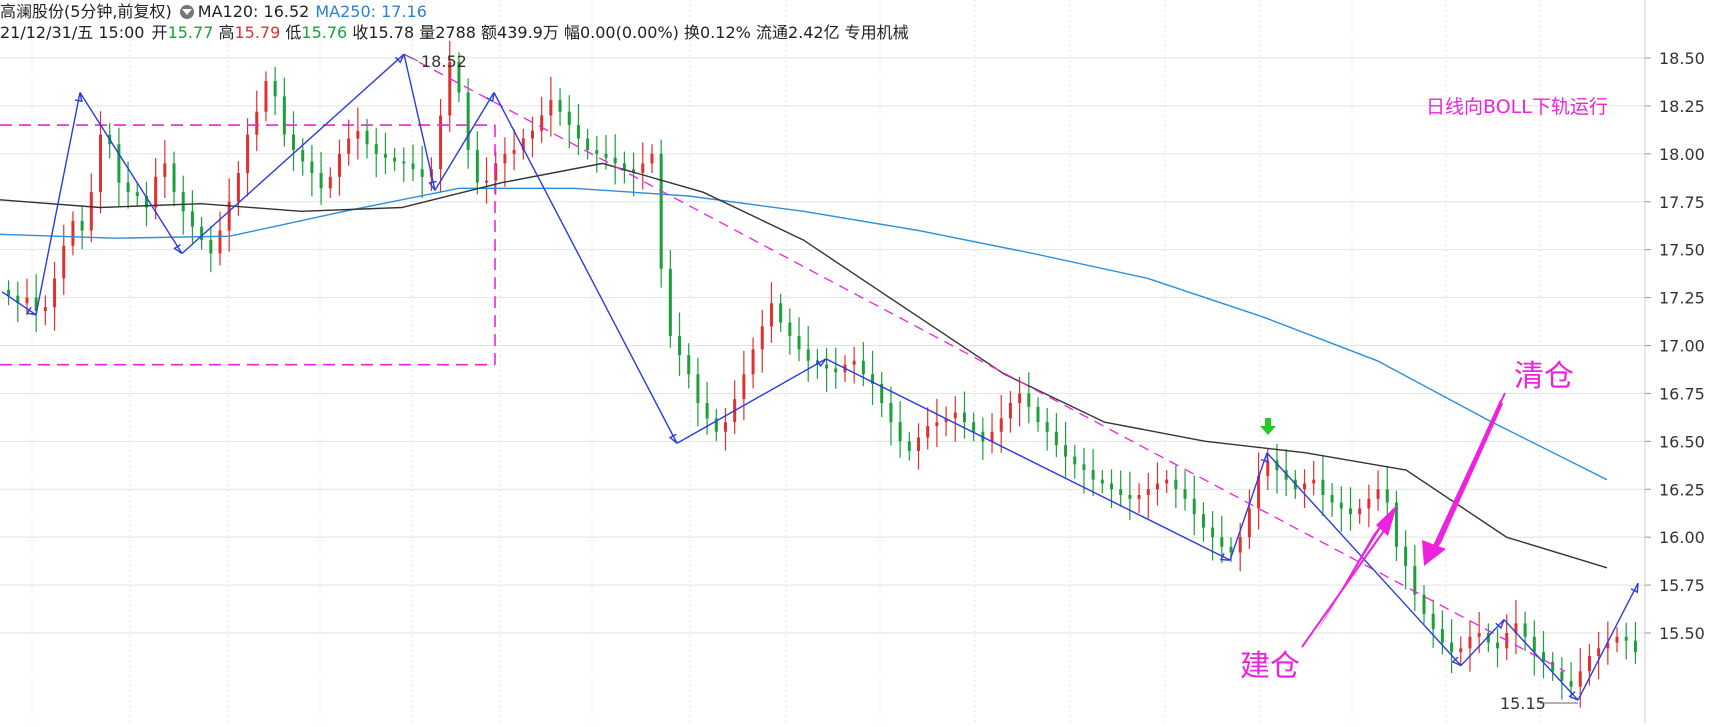 The height and width of the screenshot is (727, 1716). I want to click on volume-text: 量2788, so click(447, 32).